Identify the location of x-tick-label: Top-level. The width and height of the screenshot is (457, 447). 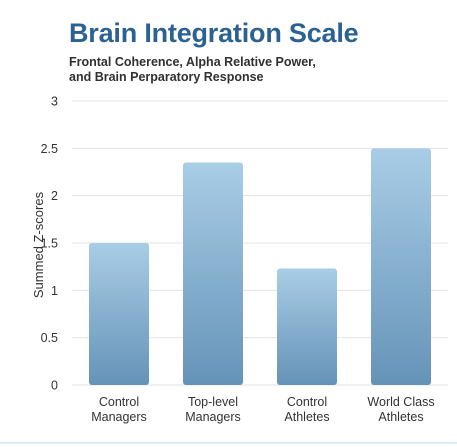
(213, 402).